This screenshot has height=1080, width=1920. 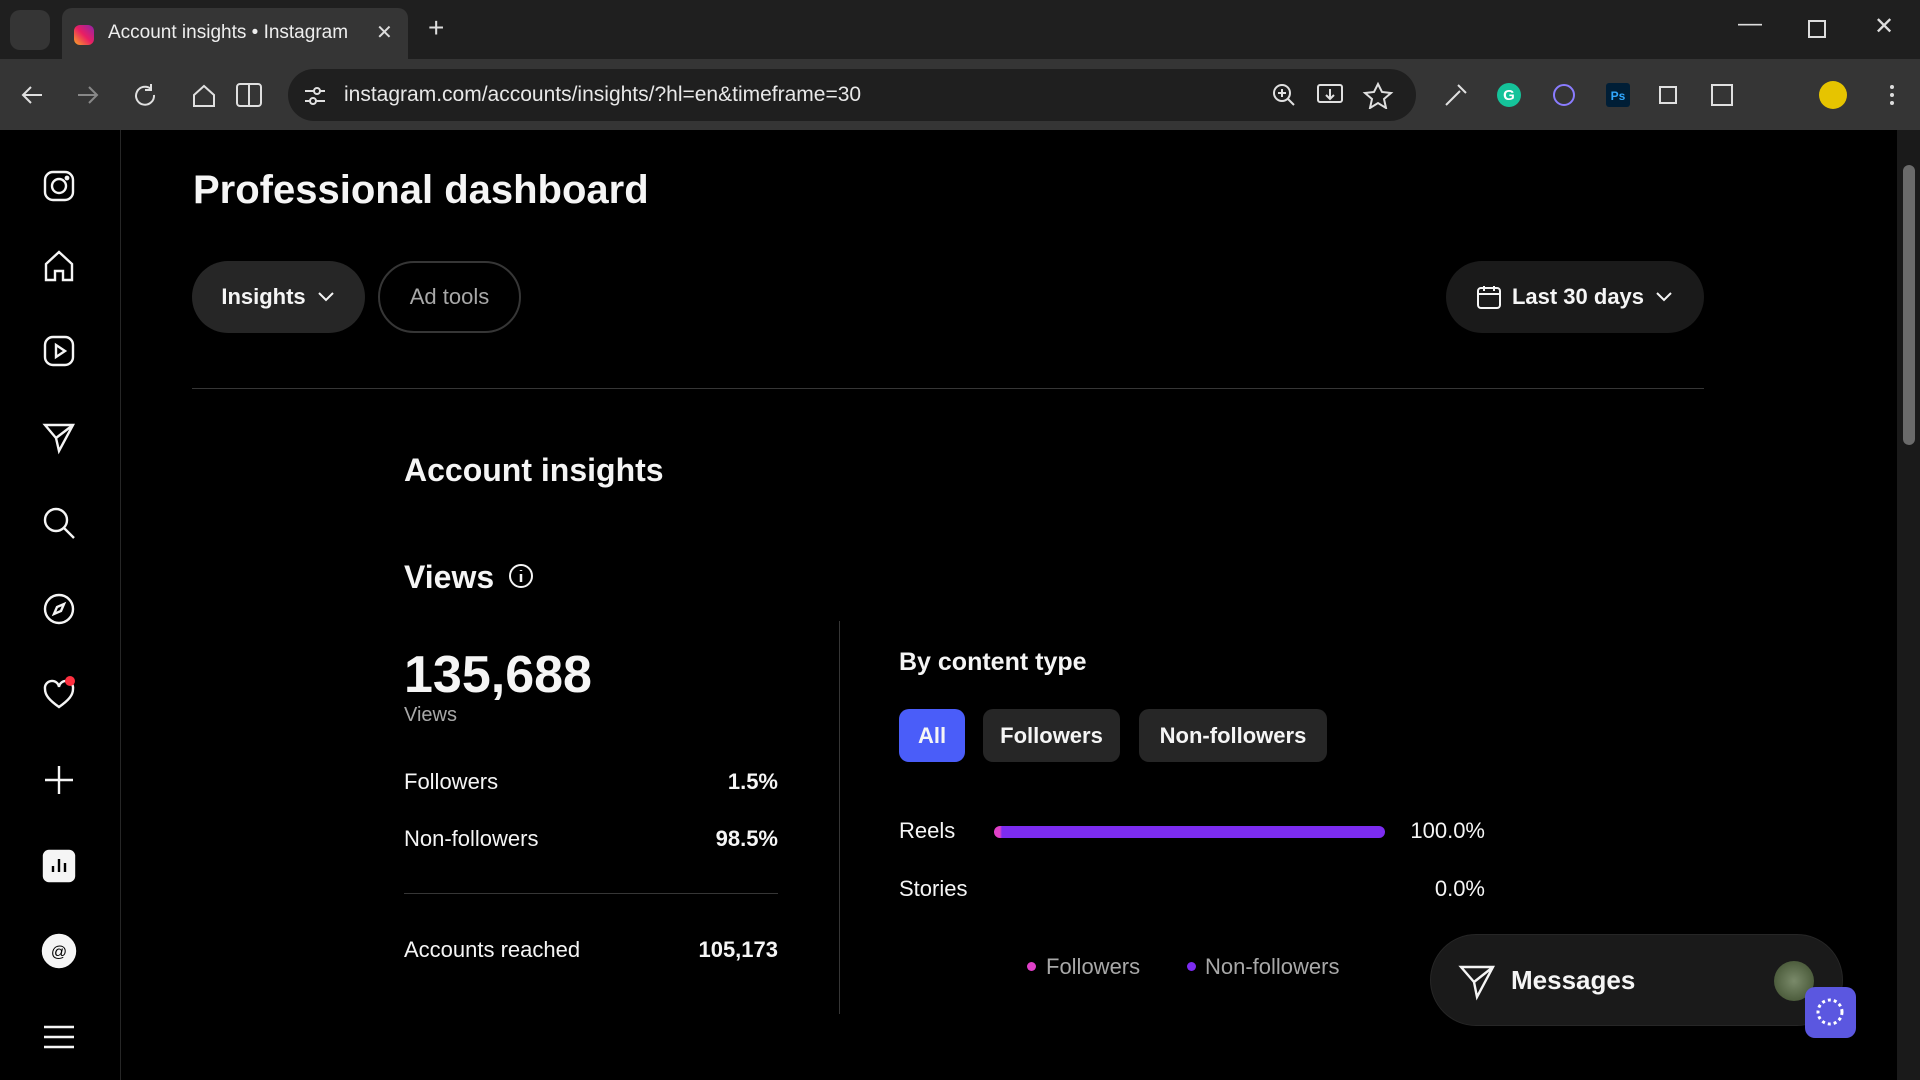 What do you see at coordinates (228, 32) in the screenshot?
I see `tab-title: Account insights • Instagram` at bounding box center [228, 32].